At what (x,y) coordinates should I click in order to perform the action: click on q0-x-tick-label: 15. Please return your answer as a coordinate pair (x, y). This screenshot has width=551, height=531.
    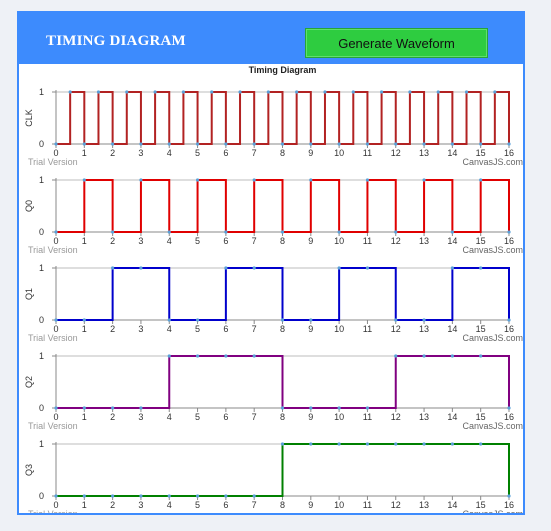
    Looking at the image, I should click on (481, 241).